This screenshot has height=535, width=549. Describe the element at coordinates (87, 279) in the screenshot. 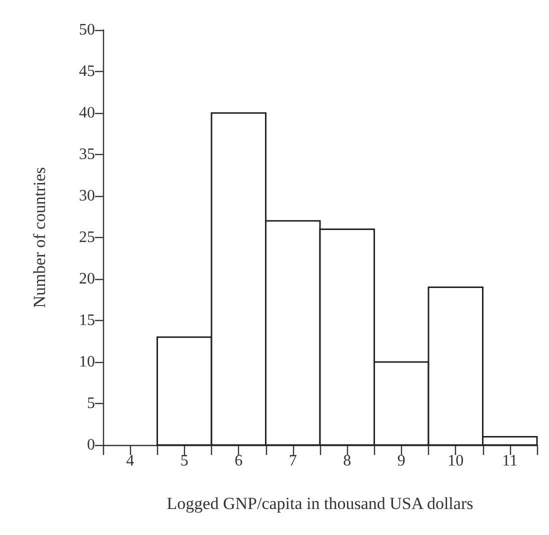

I see `y-tick-label: 20` at that location.